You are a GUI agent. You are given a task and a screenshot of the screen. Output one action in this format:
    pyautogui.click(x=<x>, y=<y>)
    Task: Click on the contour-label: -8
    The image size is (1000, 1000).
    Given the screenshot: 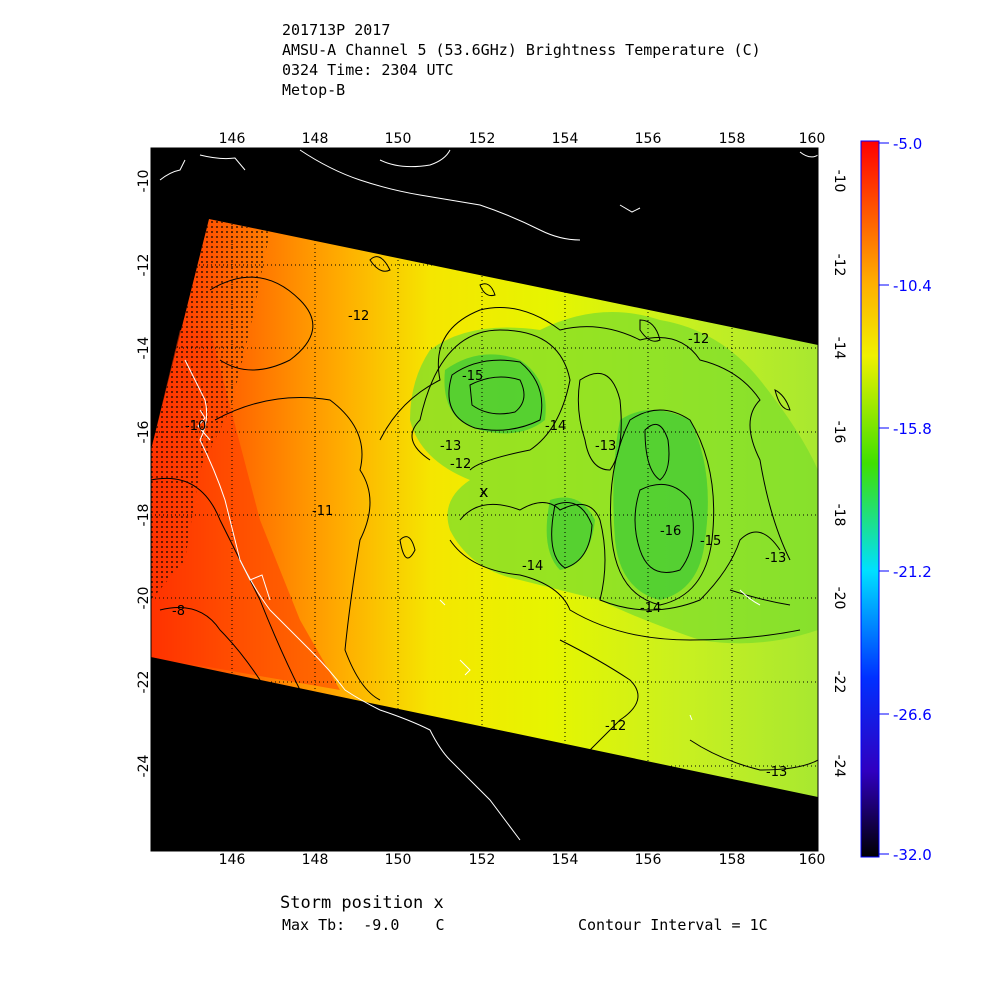 What is the action you would take?
    pyautogui.click(x=178, y=611)
    